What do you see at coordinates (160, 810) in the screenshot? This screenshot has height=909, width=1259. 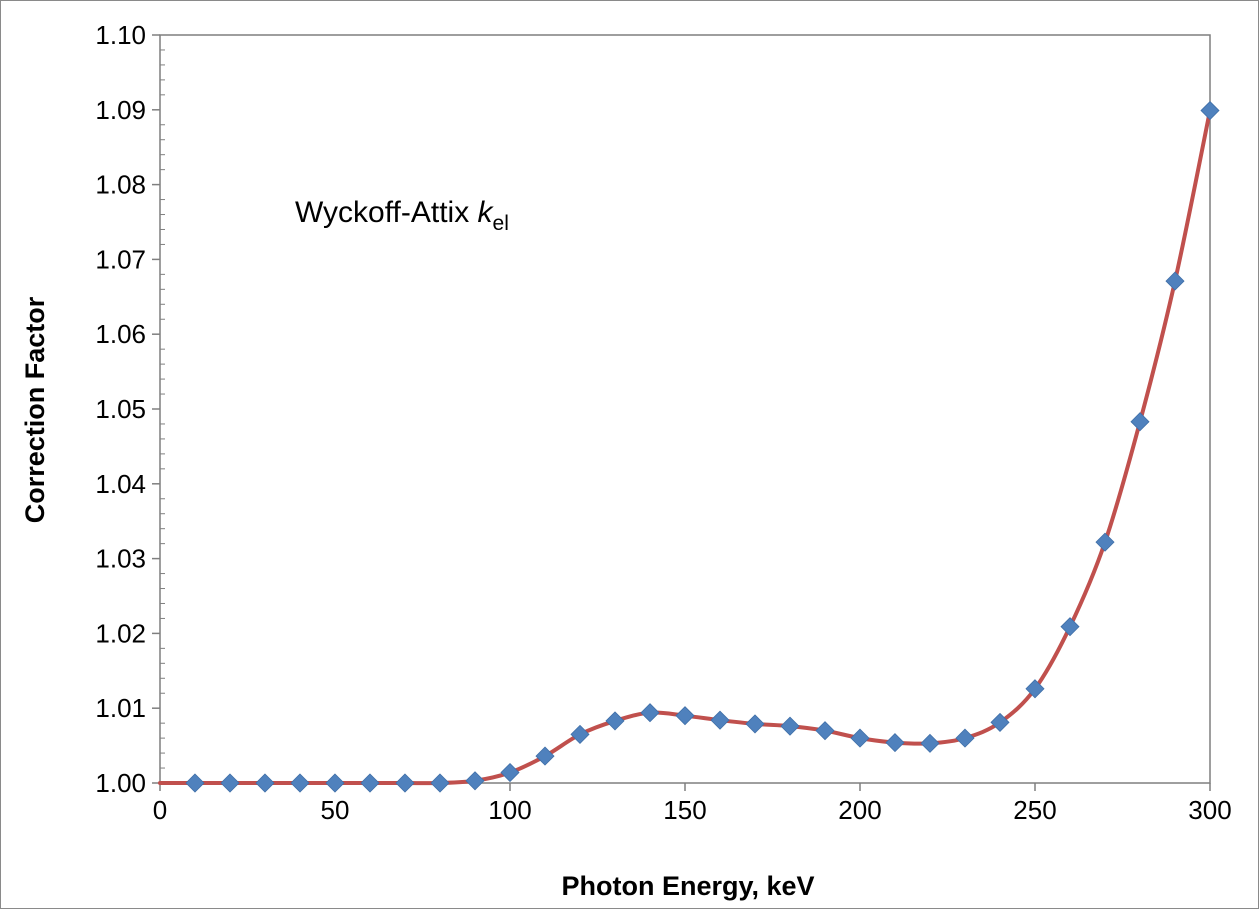 I see `x-tick-label: 0` at bounding box center [160, 810].